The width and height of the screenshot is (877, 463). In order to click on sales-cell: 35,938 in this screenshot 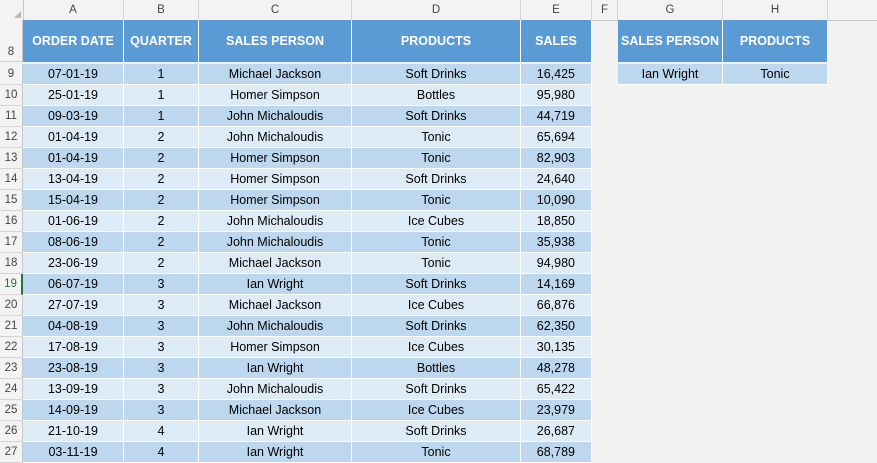, I will do `click(556, 242)`.